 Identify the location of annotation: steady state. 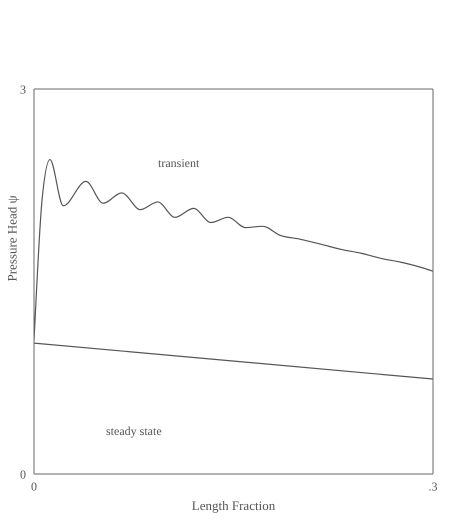
(134, 431).